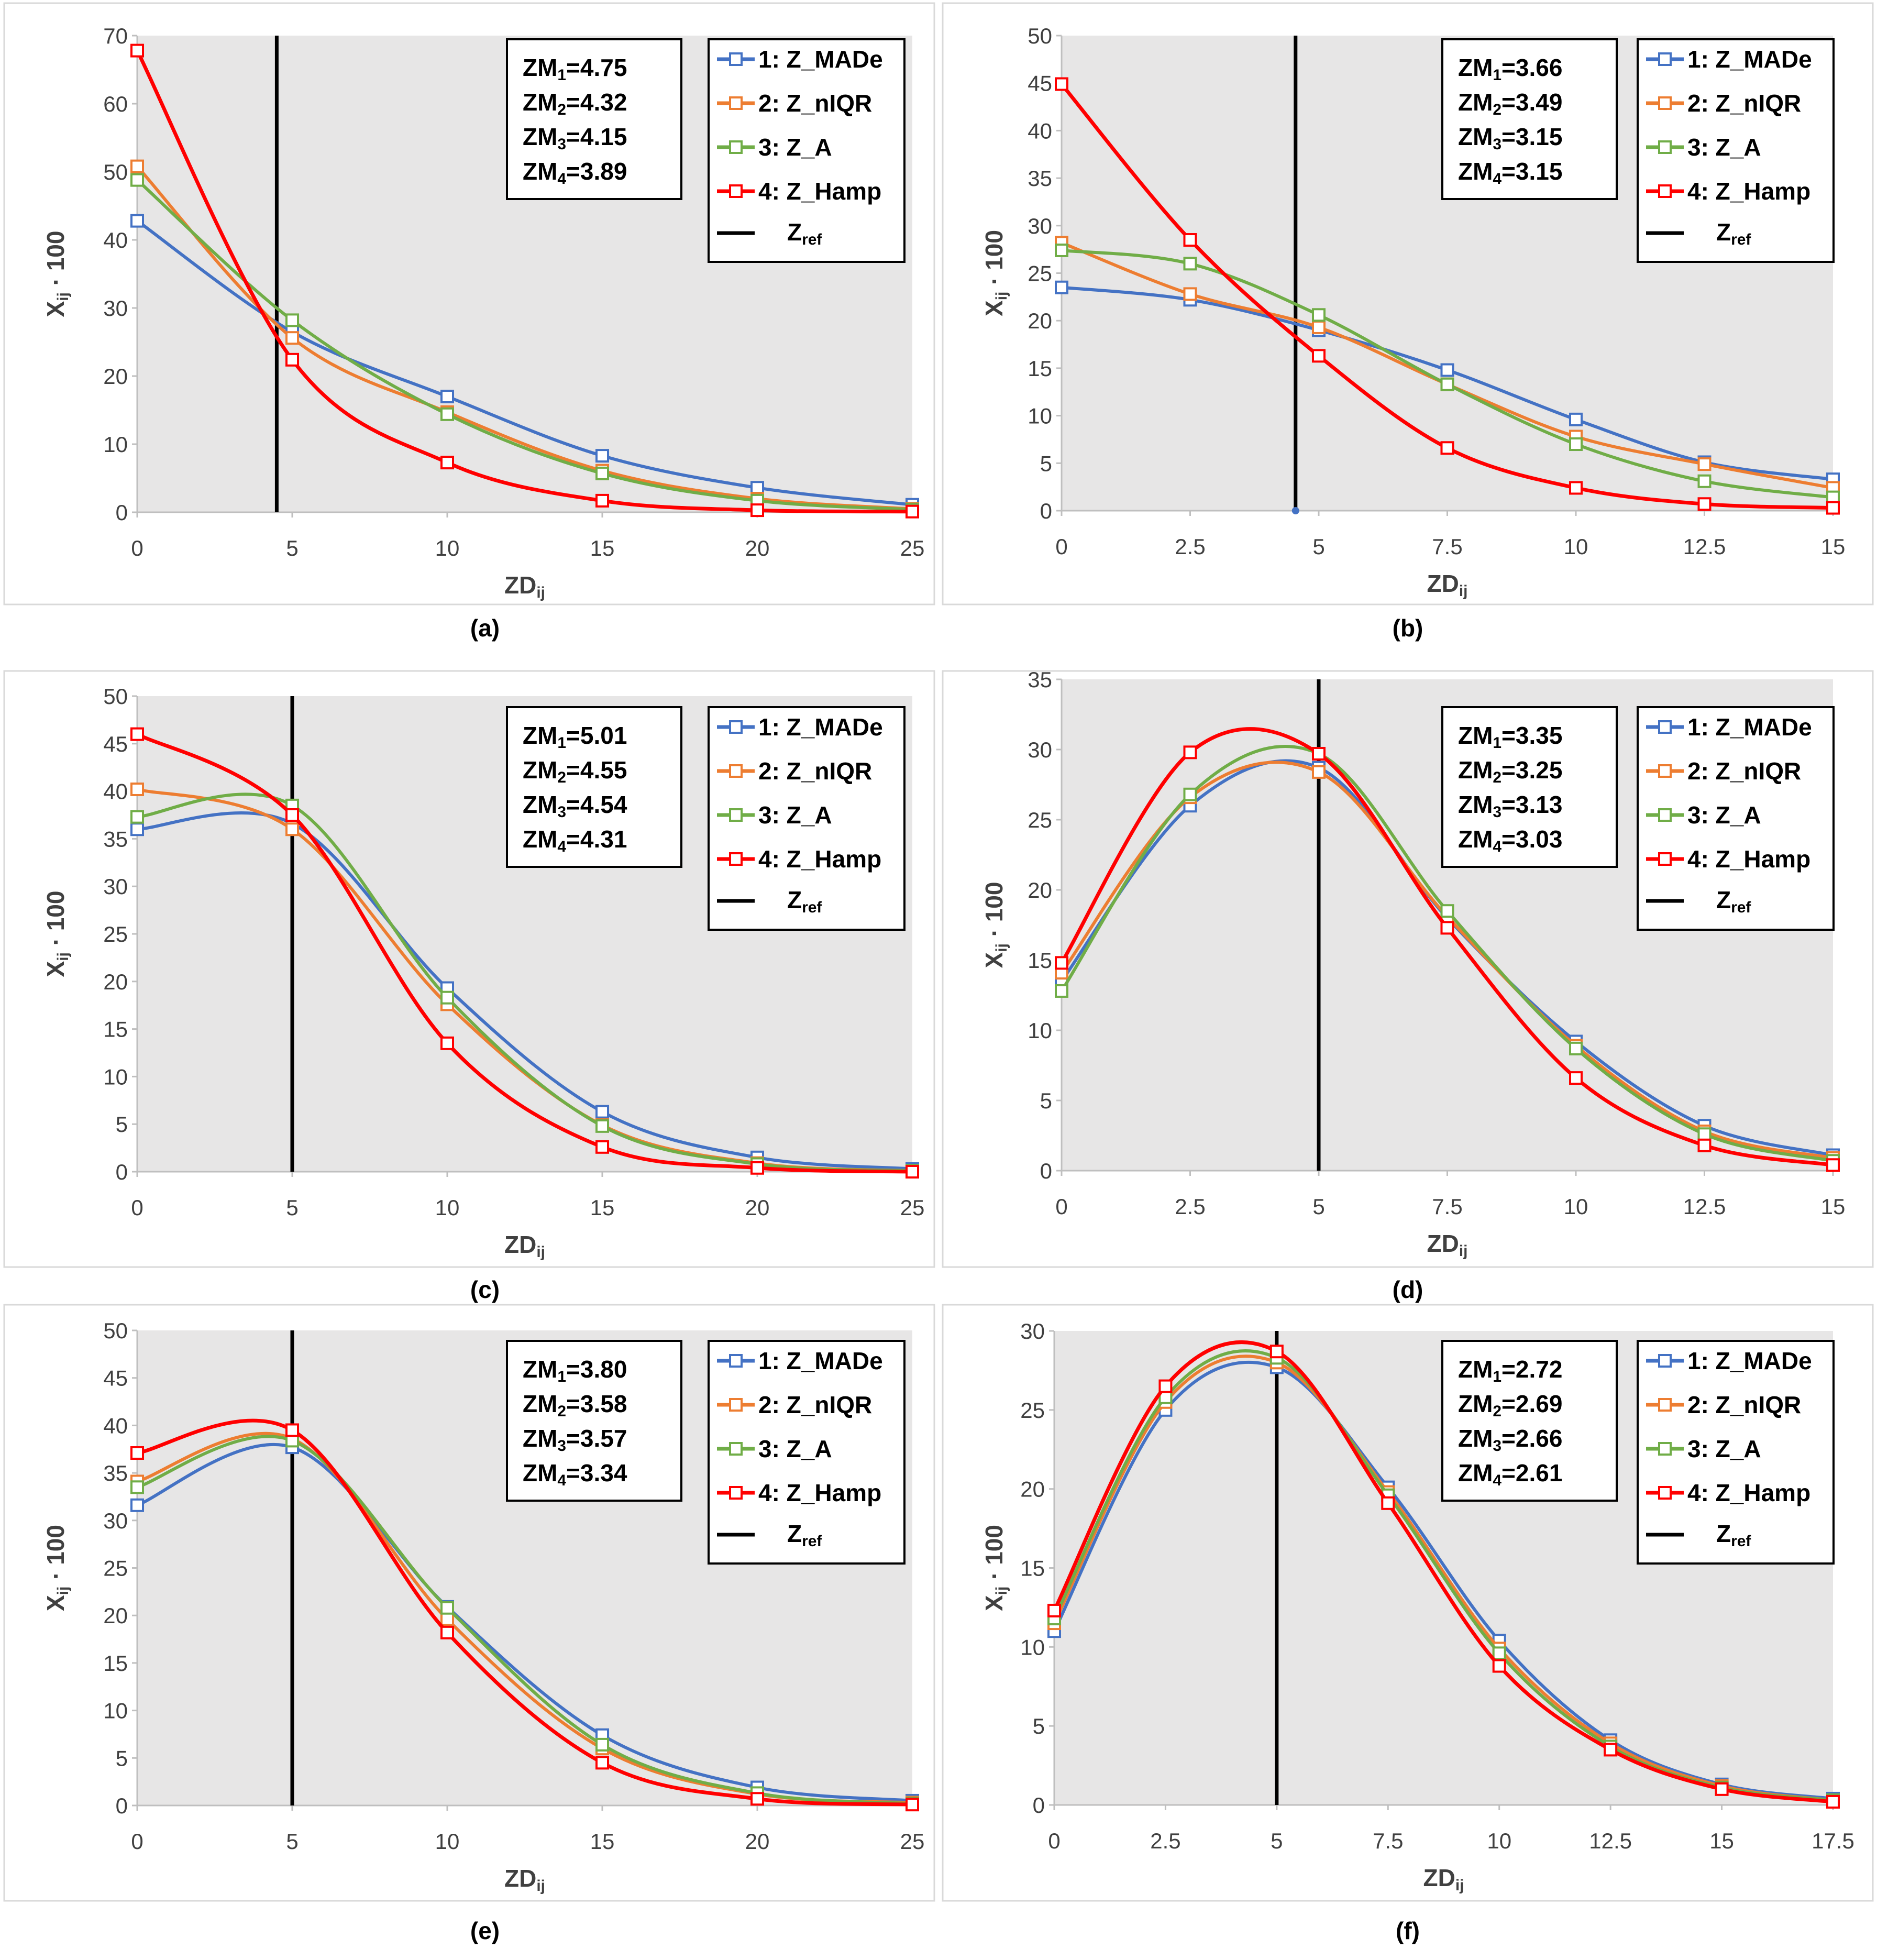 The height and width of the screenshot is (1960, 1877). I want to click on x-tick-label: 20, so click(758, 1841).